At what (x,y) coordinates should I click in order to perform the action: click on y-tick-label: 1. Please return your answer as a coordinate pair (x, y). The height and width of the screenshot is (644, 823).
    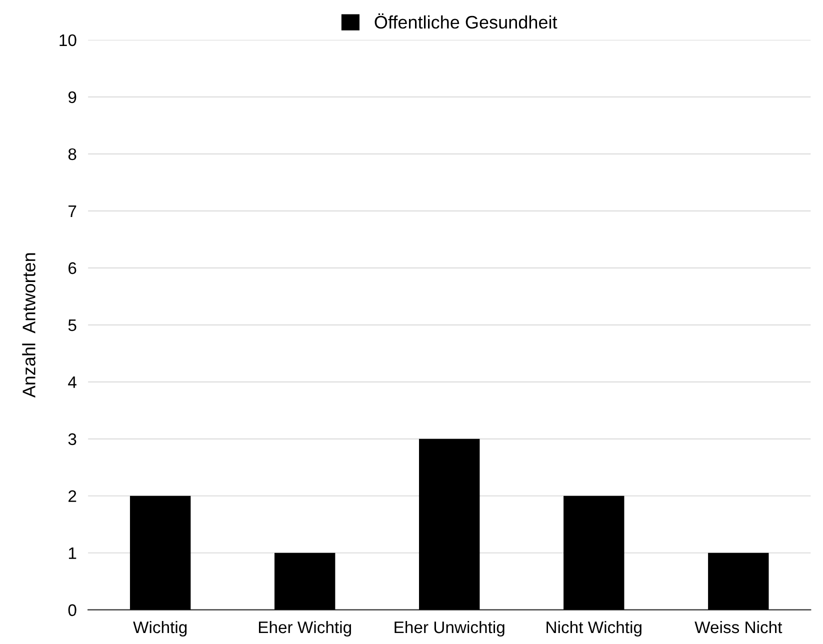
    Looking at the image, I should click on (72, 553).